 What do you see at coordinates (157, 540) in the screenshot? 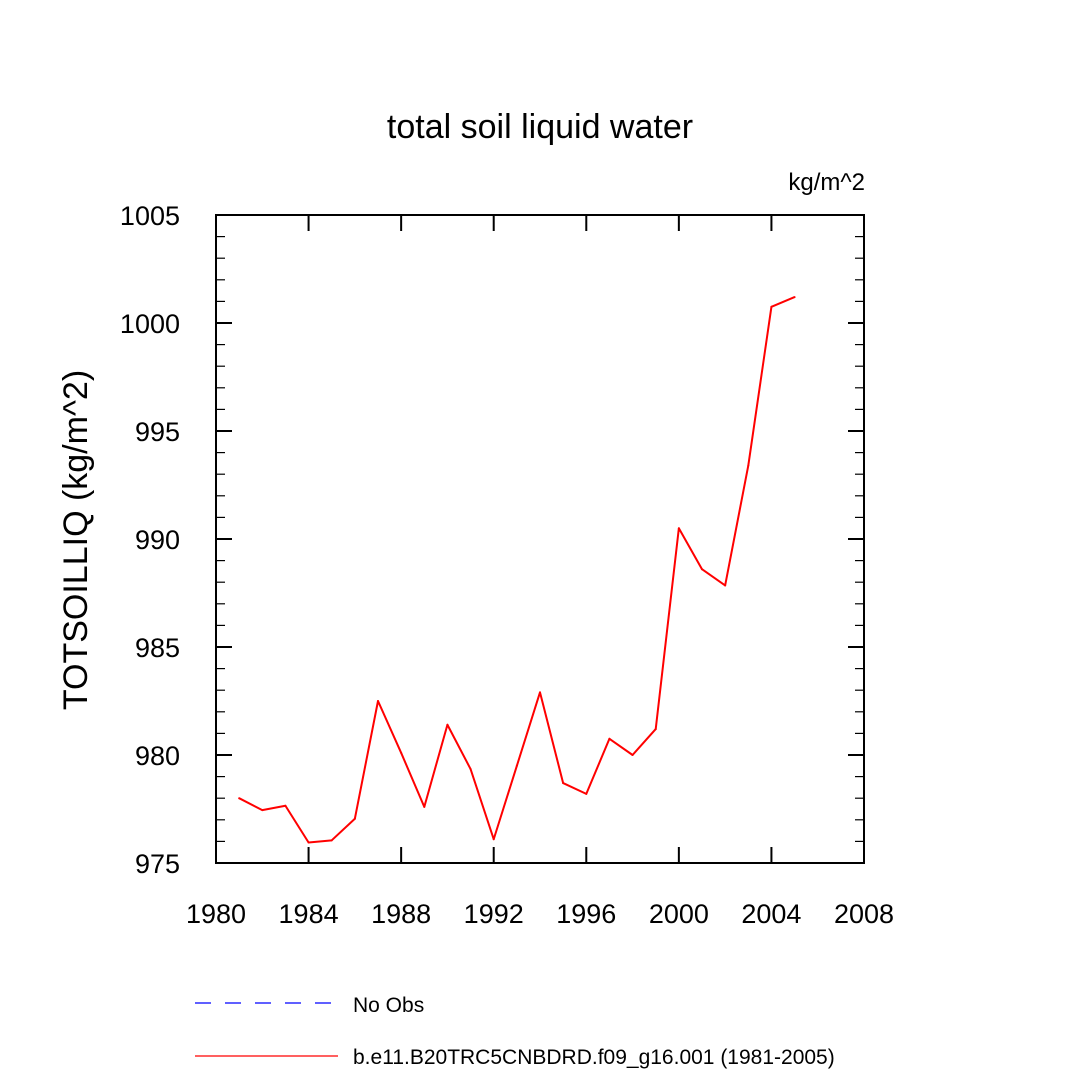
I see `y-tick-label: 990` at bounding box center [157, 540].